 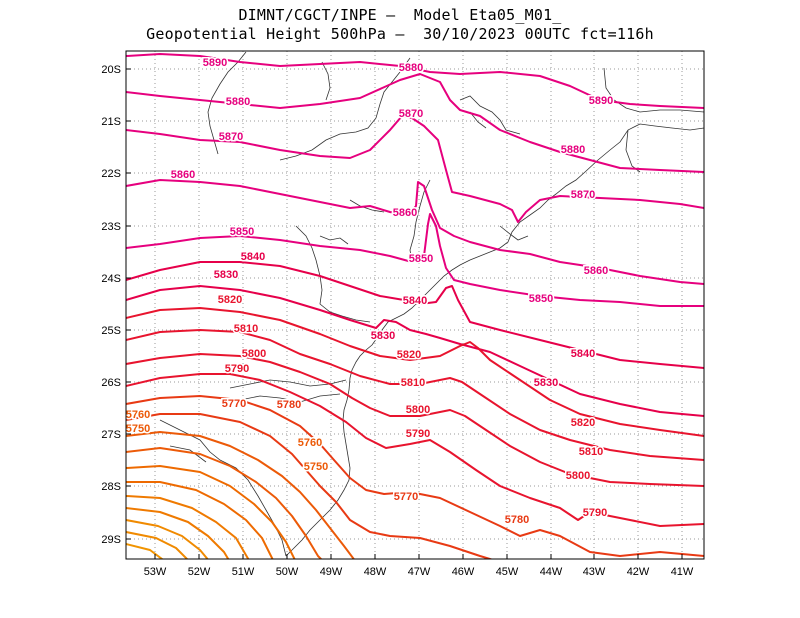 What do you see at coordinates (111, 305) in the screenshot?
I see `latitude-labels: 20S 21S 22S 23S 24S 25S 26S 27S 28S 29S` at bounding box center [111, 305].